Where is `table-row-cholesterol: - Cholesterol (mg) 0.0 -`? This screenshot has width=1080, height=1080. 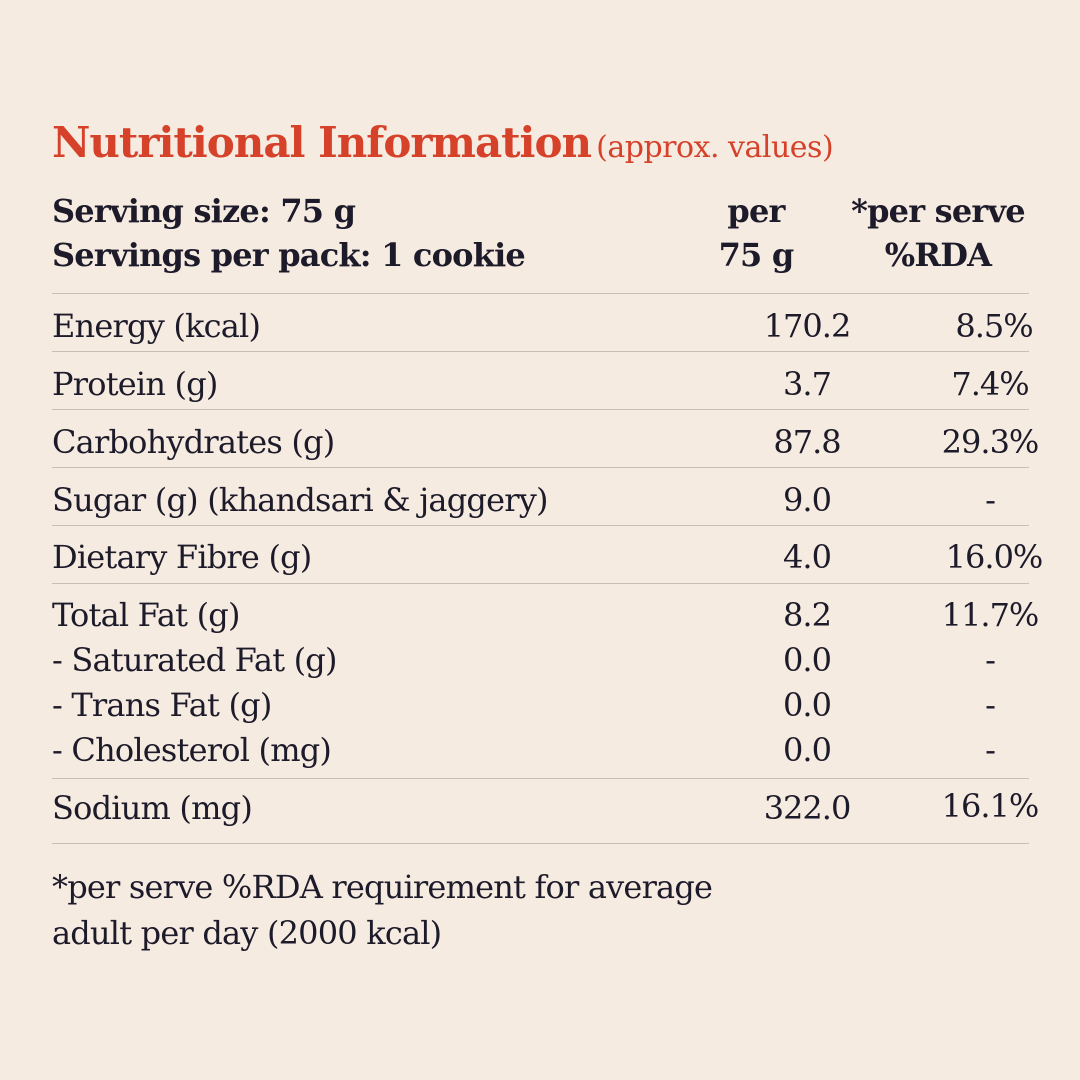 table-row-cholesterol: - Cholesterol (mg) 0.0 - is located at coordinates (540, 750).